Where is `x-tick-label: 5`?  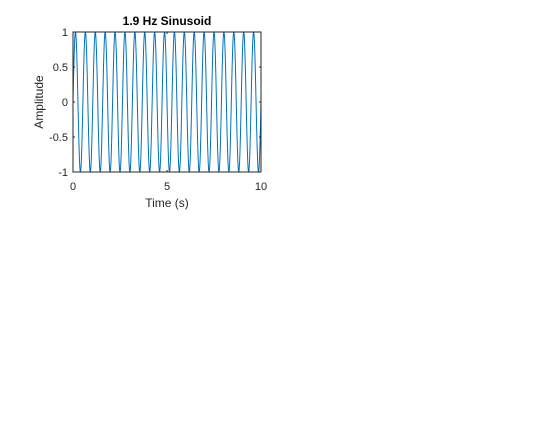 x-tick-label: 5 is located at coordinates (167, 187).